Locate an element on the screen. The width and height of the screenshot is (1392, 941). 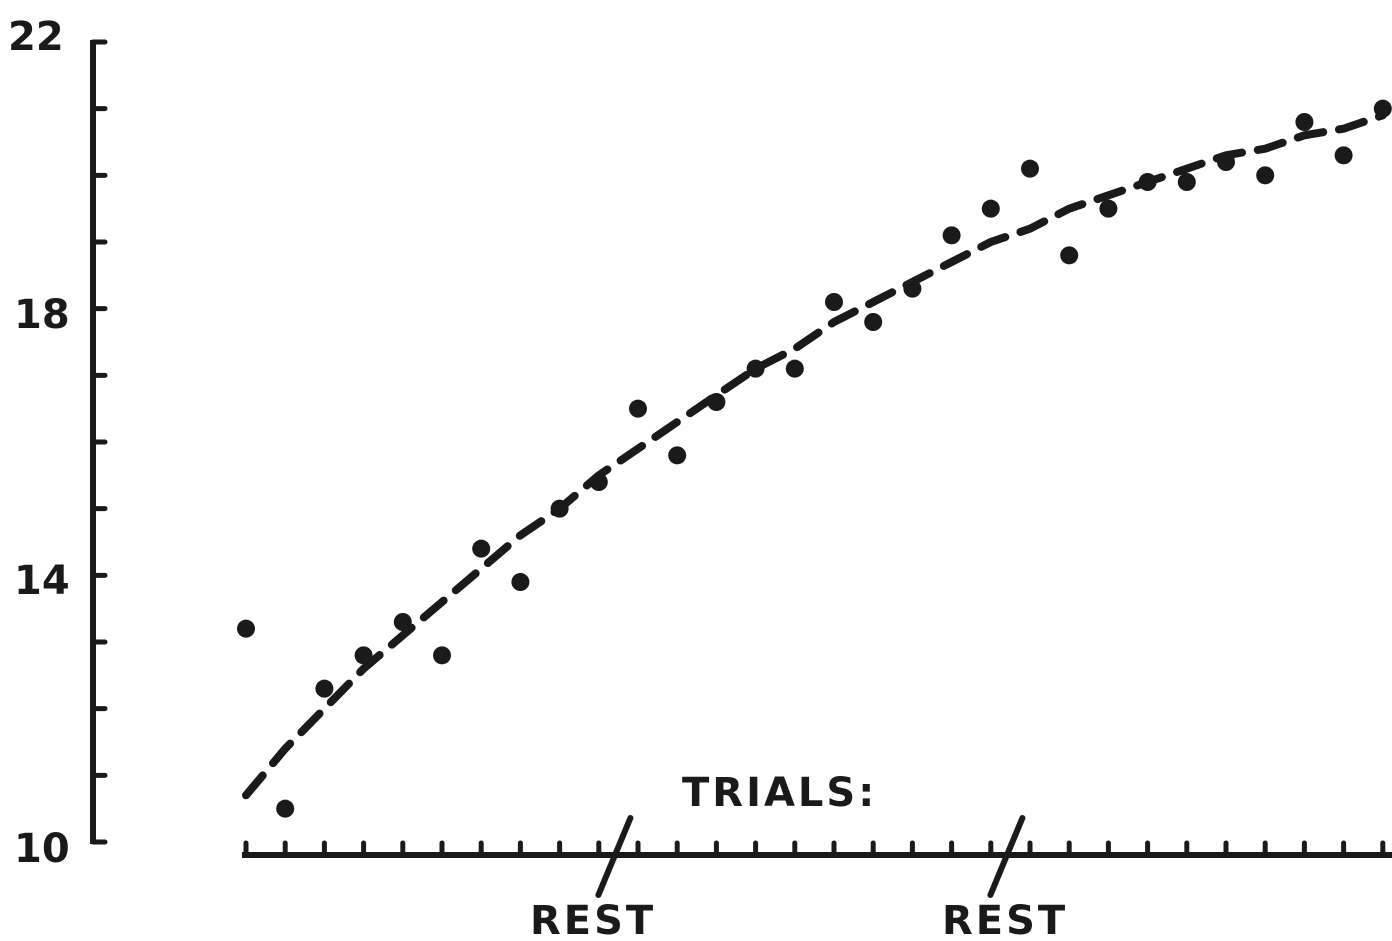
trials-label: TRIALS: is located at coordinates (779, 793).